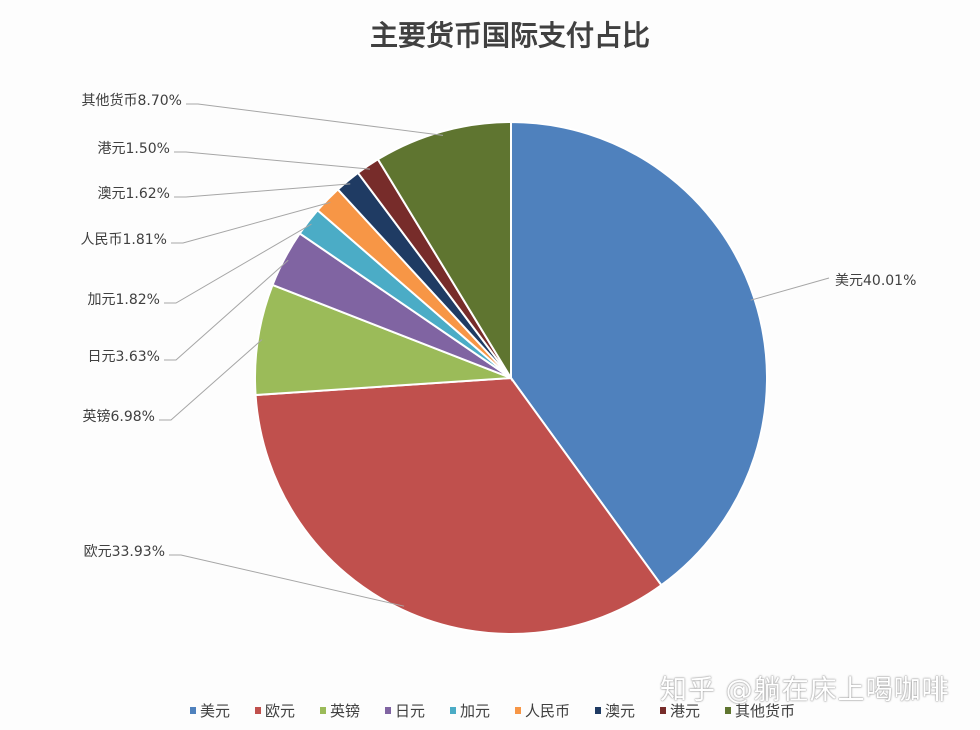 The height and width of the screenshot is (730, 980). I want to click on legend-item-5: 人民币, so click(542, 711).